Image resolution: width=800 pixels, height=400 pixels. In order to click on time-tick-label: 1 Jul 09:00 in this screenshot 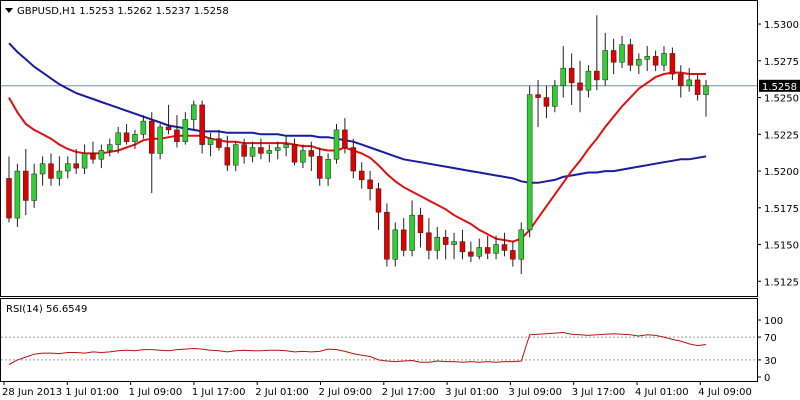, I will do `click(156, 392)`.